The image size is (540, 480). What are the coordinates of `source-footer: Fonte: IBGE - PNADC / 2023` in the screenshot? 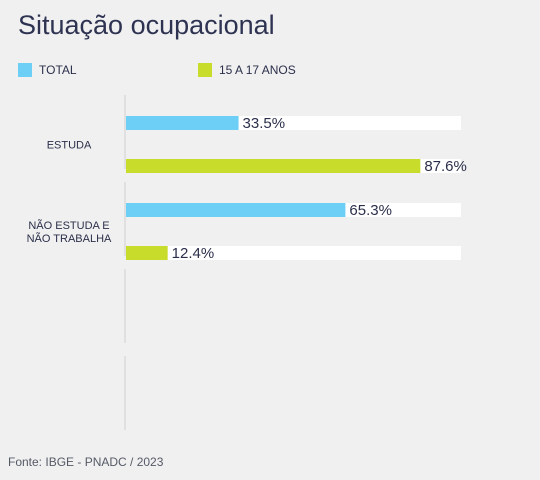 It's located at (86, 462).